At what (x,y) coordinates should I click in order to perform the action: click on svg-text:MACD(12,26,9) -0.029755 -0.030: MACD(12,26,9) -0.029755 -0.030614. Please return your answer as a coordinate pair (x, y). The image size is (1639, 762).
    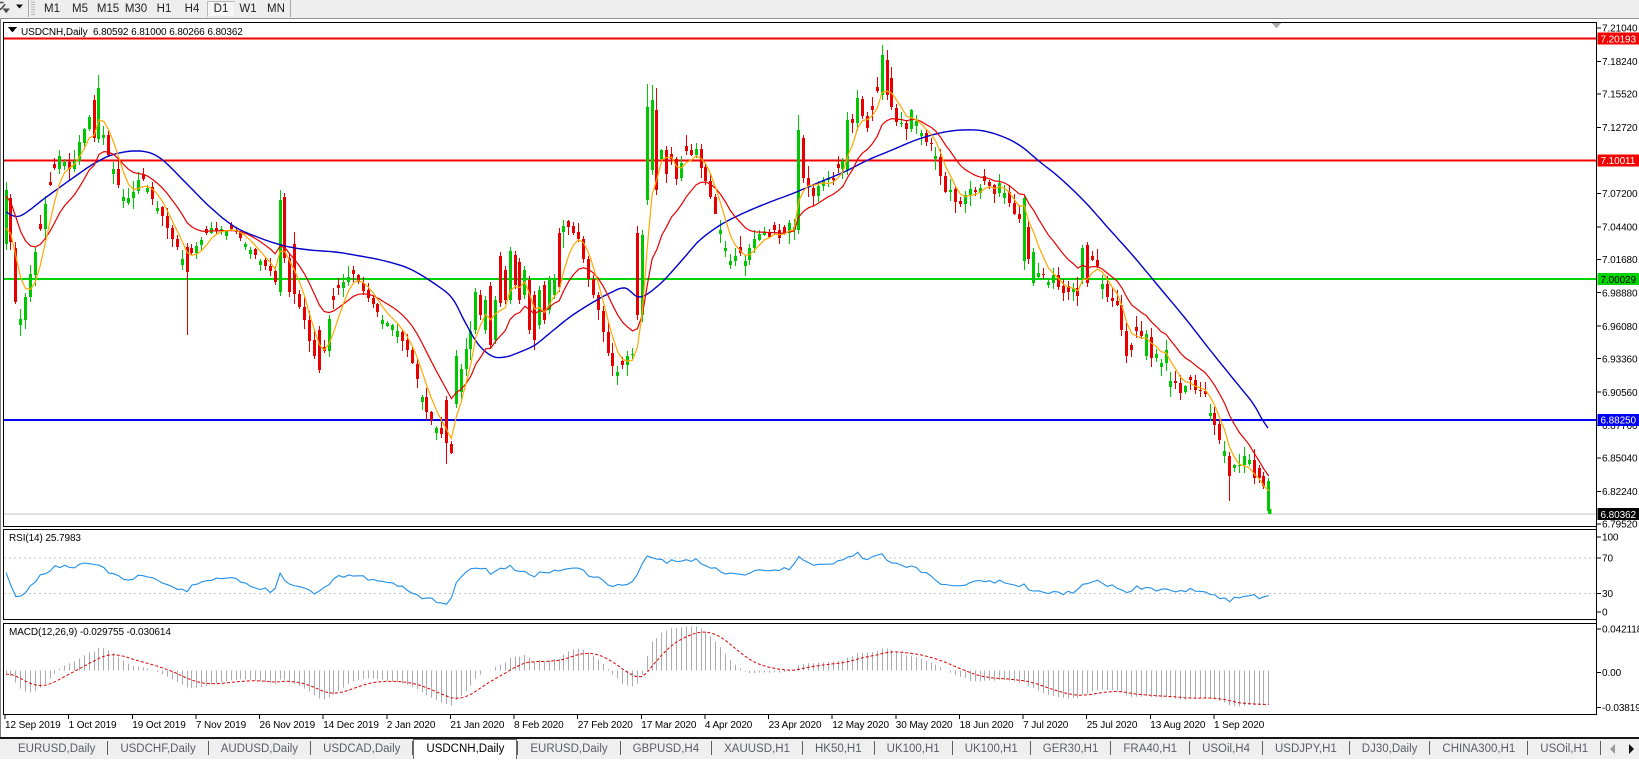
    Looking at the image, I should click on (90, 632).